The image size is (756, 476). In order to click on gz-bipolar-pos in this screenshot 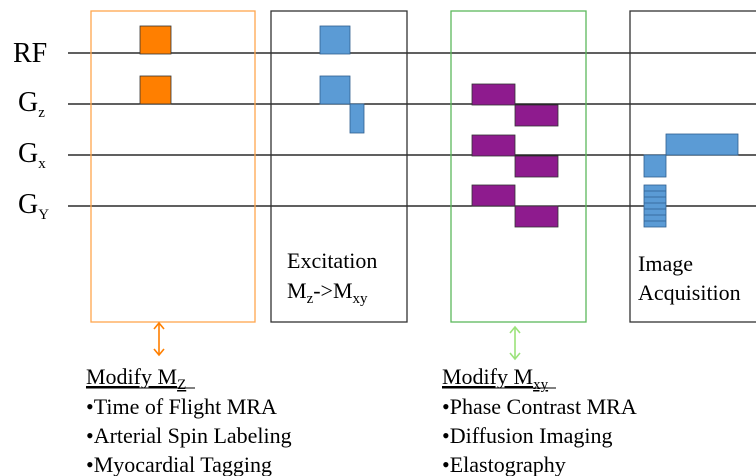, I will do `click(493, 94)`.